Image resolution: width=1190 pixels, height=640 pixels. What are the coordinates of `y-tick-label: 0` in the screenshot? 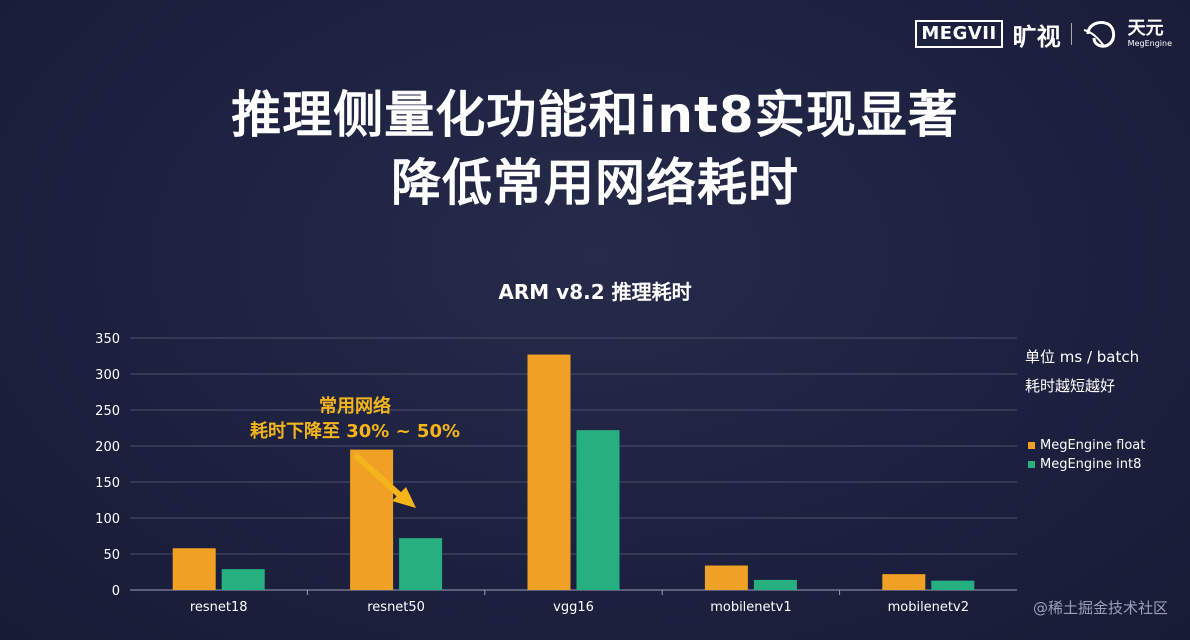 It's located at (116, 591).